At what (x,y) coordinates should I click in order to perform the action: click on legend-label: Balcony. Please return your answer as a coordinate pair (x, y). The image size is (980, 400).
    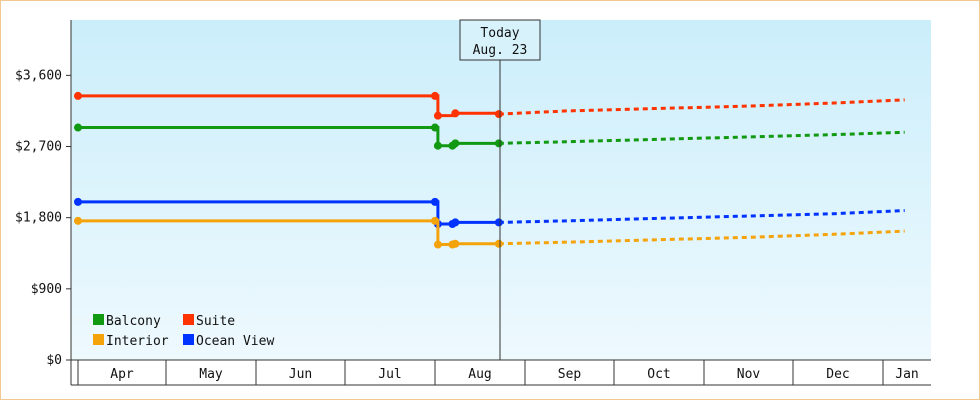
    Looking at the image, I should click on (133, 321).